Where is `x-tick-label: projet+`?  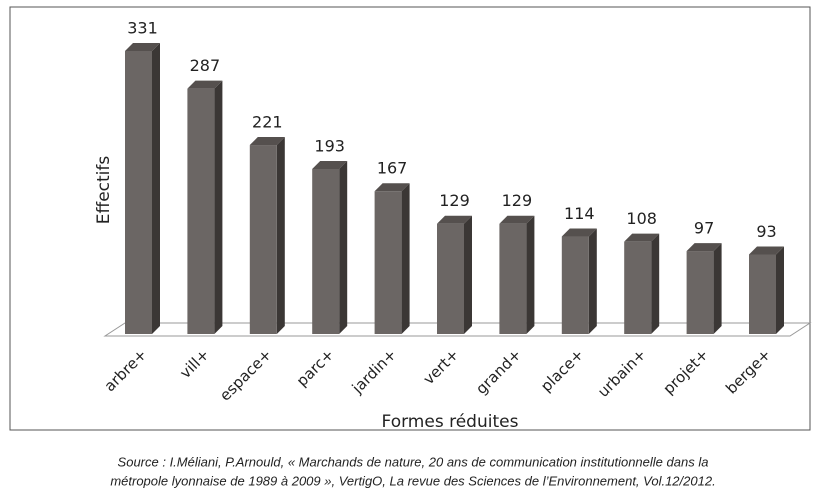 x-tick-label: projet+ is located at coordinates (686, 371).